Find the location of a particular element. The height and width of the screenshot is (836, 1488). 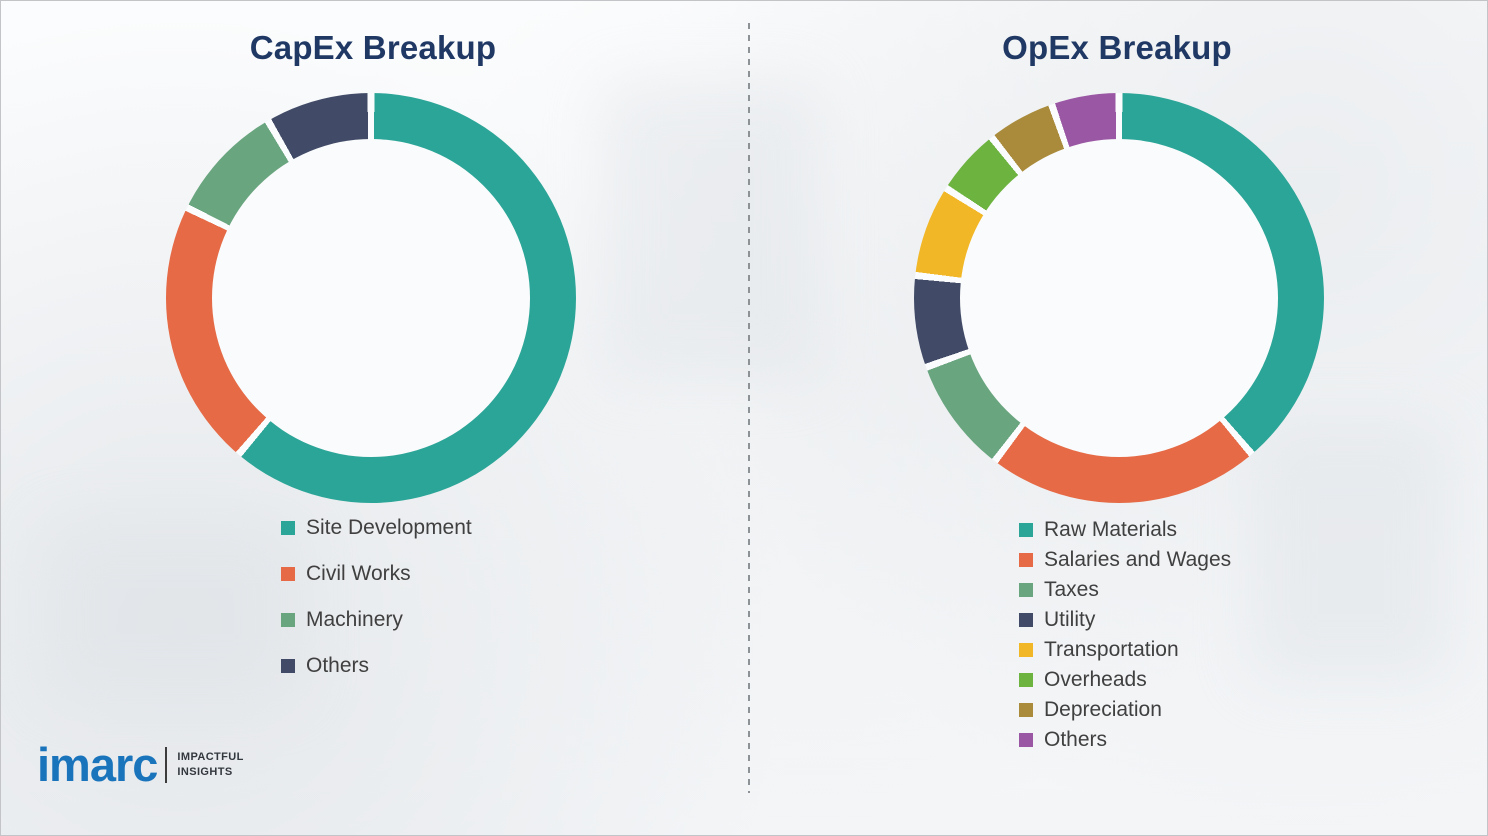

legend-item: Transportation is located at coordinates (1125, 649).